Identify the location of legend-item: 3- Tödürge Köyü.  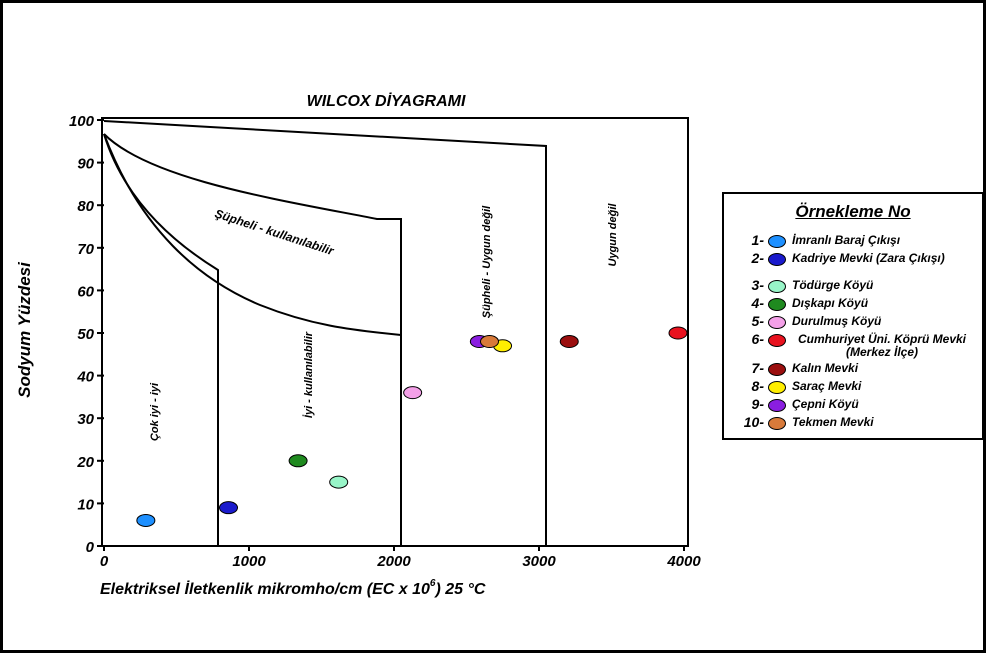
(803, 285).